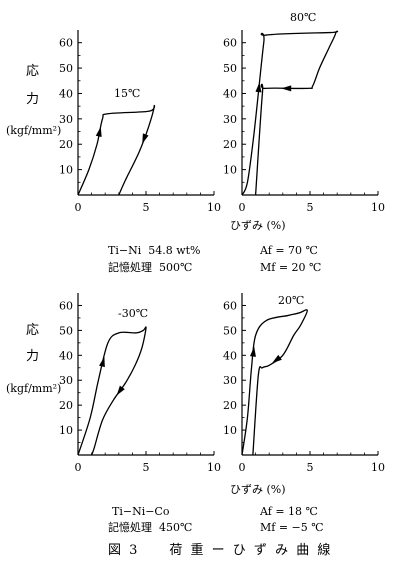 The height and width of the screenshot is (566, 418). I want to click on yunit-top: (kgf/mm²), so click(34, 130).